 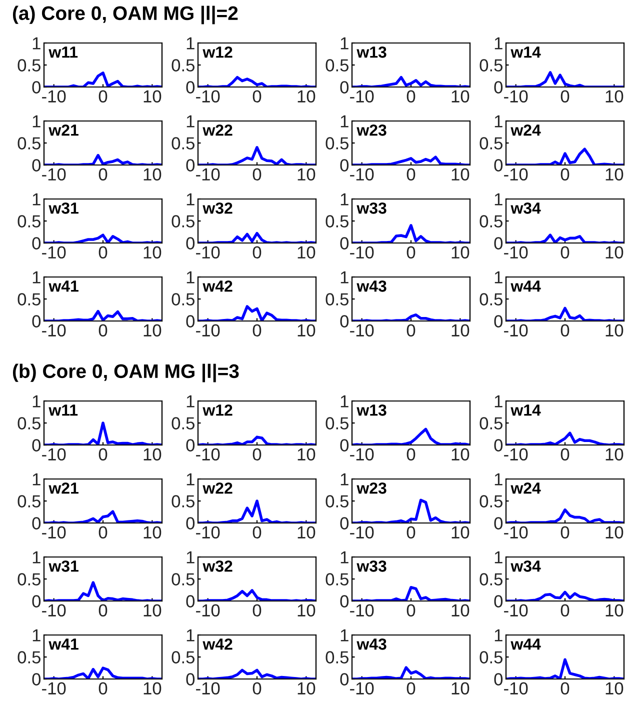 I want to click on chart-title: w42, so click(x=217, y=644).